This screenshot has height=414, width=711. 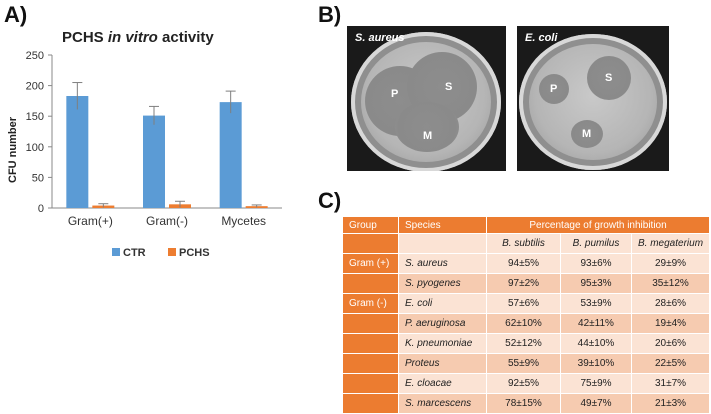 I want to click on y-tick-label: 200, so click(x=35, y=87).